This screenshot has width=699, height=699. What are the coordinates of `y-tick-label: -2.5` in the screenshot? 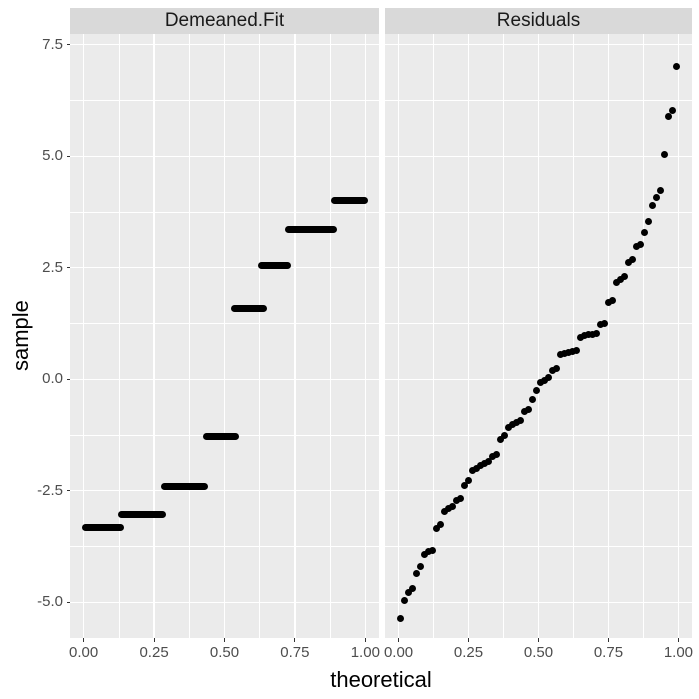 It's located at (50, 490).